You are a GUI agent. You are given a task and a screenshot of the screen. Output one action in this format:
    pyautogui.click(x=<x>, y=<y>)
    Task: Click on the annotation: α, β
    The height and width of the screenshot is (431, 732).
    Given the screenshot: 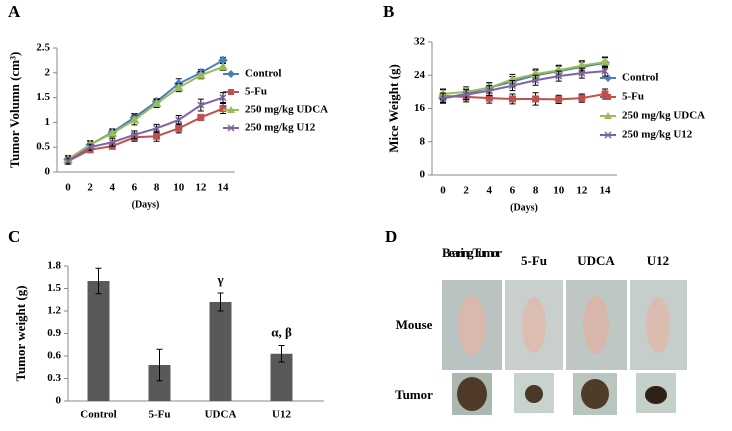 What is the action you would take?
    pyautogui.click(x=281, y=331)
    